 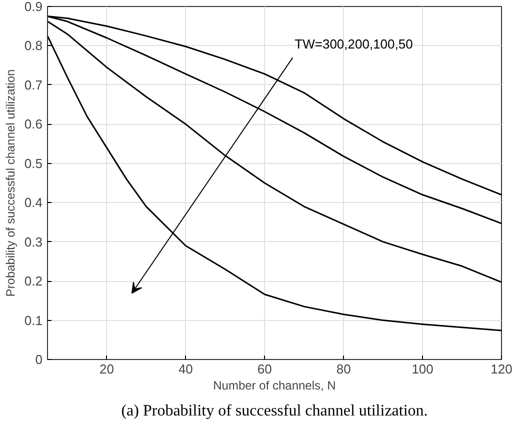 I want to click on x-axis-title: Number of channels, N, so click(x=274, y=385).